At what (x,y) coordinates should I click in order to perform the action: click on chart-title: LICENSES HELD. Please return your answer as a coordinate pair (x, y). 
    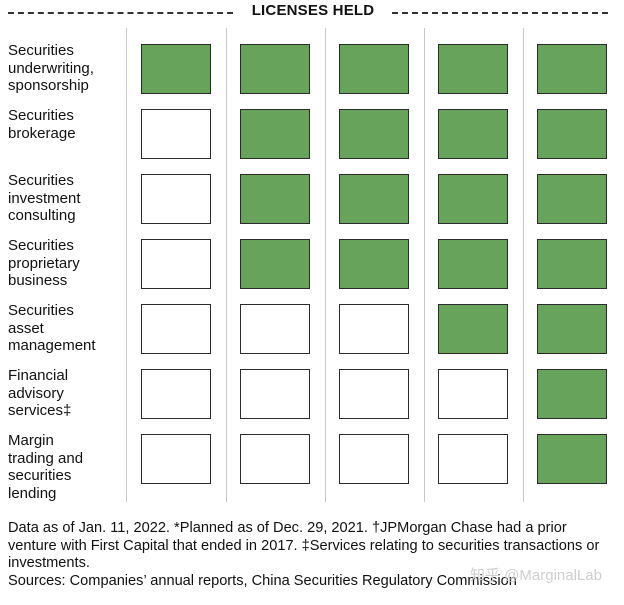
    Looking at the image, I should click on (313, 10).